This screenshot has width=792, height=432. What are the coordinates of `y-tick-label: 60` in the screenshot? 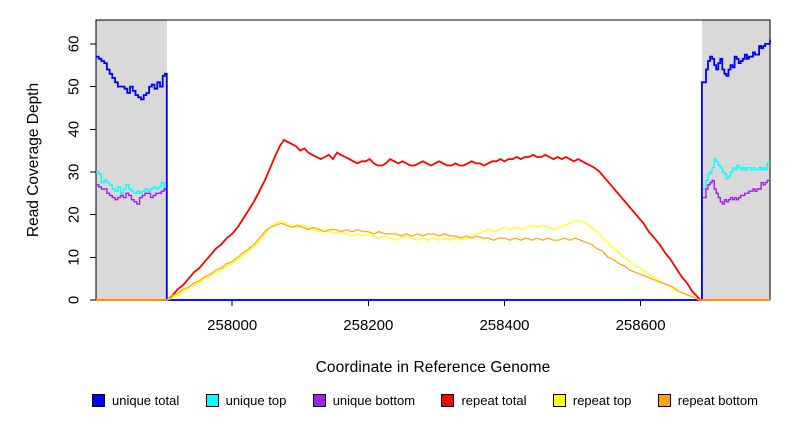 It's located at (74, 44).